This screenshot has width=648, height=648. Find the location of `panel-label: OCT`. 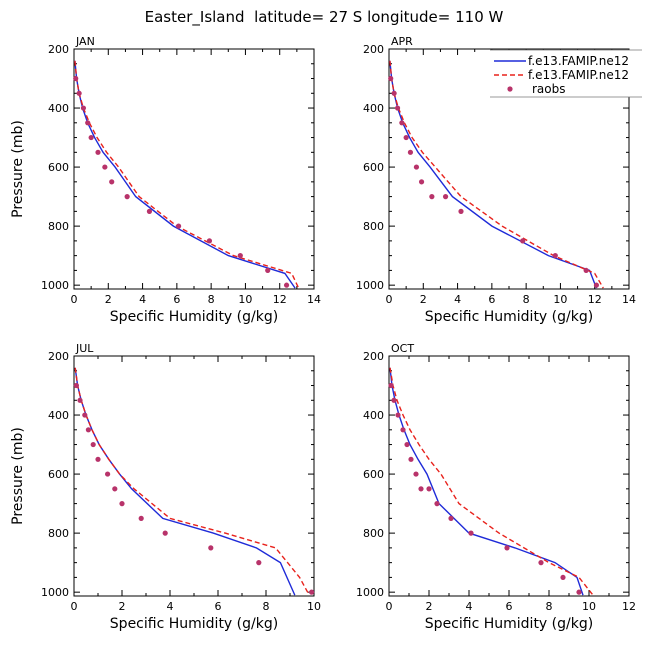

panel-label: OCT is located at coordinates (402, 348).